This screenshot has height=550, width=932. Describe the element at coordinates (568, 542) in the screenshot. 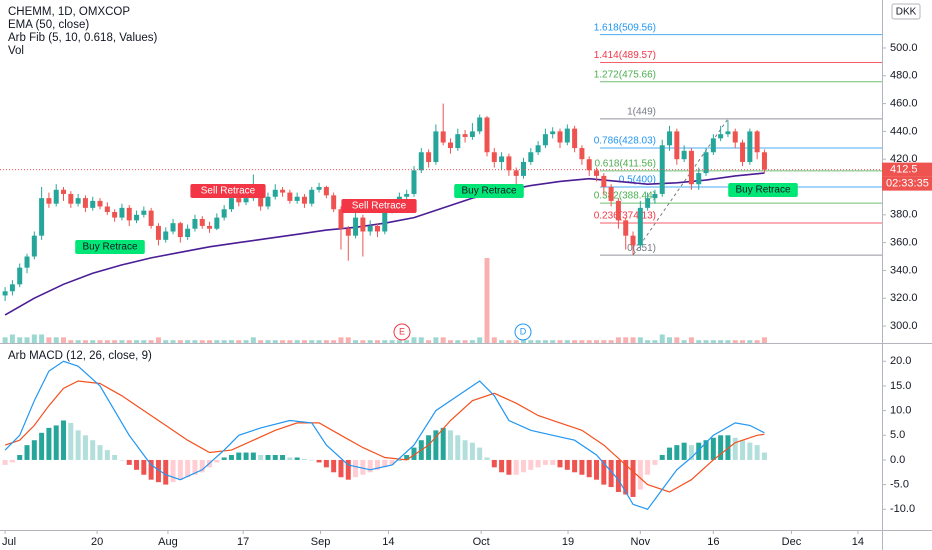

I see `x-tick-label: 19` at that location.